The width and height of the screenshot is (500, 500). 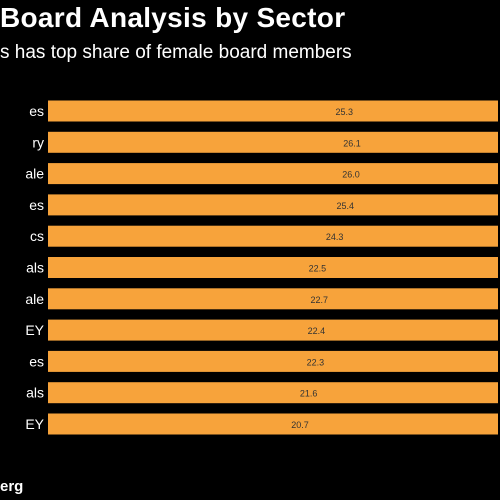 What do you see at coordinates (352, 143) in the screenshot?
I see `value-label: 26.1` at bounding box center [352, 143].